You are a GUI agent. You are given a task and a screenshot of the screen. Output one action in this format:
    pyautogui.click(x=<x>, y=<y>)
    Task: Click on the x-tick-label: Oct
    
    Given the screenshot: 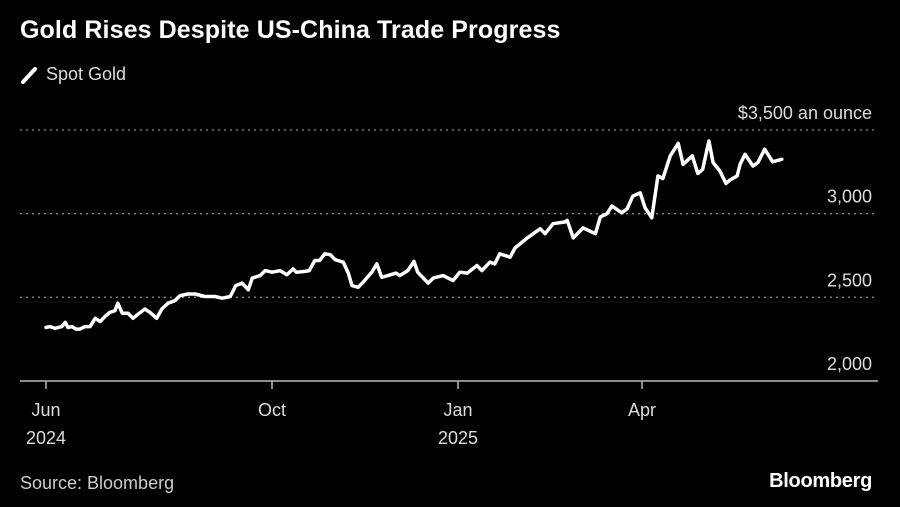 What is the action you would take?
    pyautogui.click(x=272, y=410)
    